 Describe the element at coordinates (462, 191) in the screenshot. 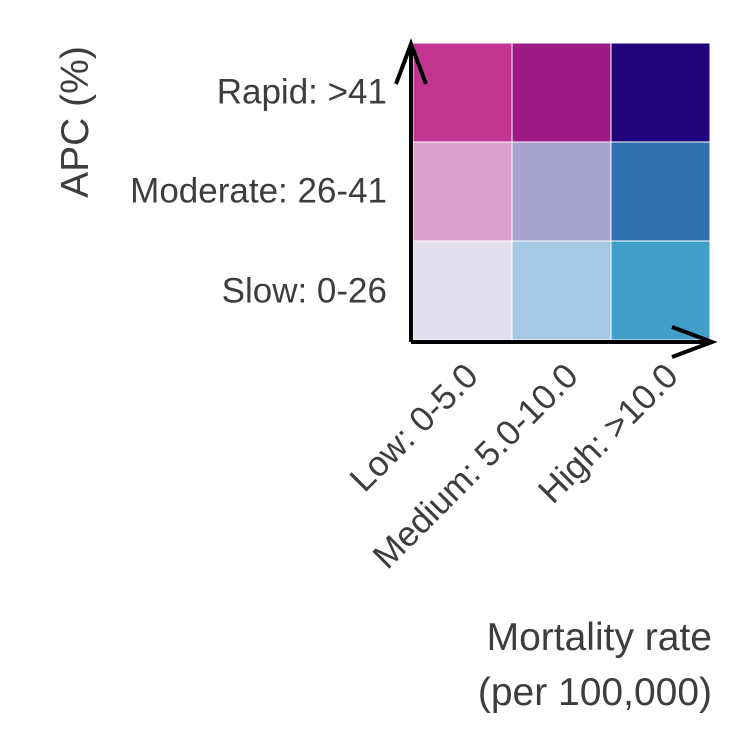

I see `legend-cell-low-moderate` at that location.